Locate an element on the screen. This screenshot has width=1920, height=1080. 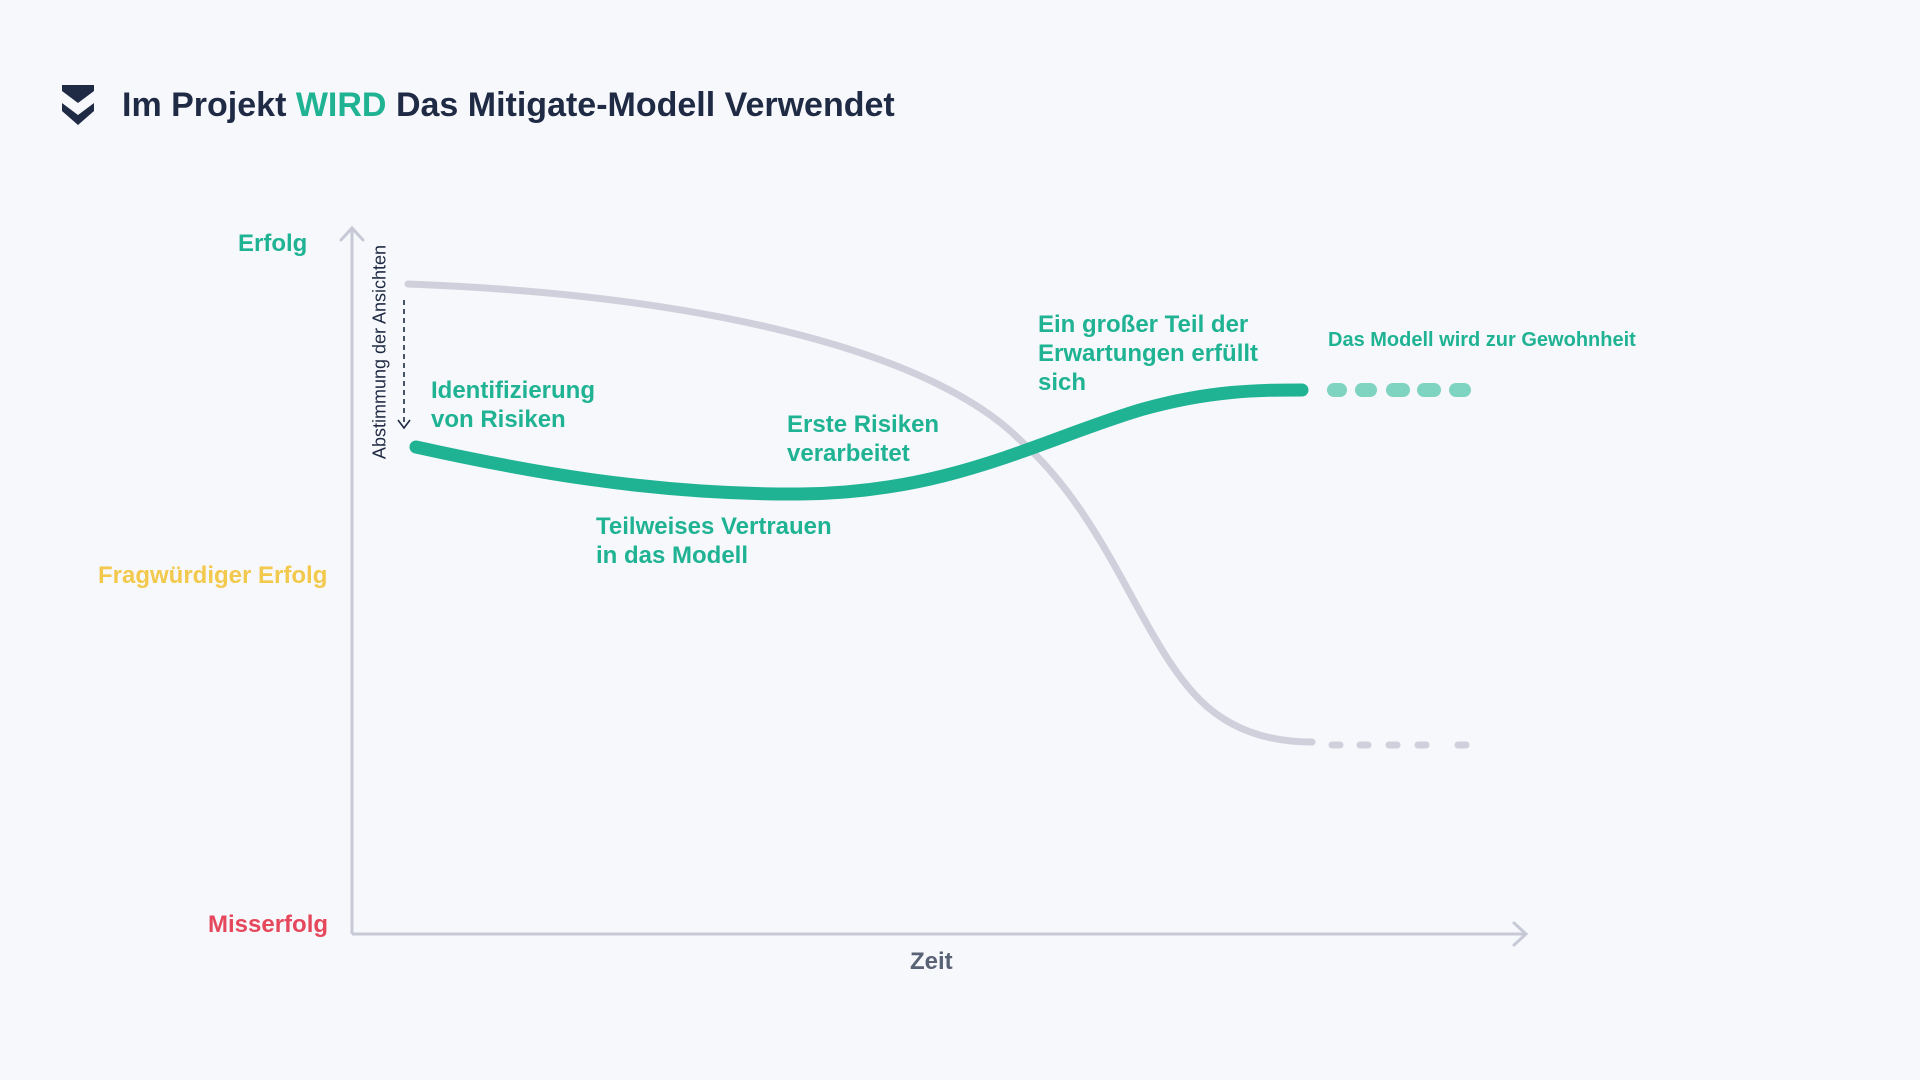
y-axis-arrow is located at coordinates (352, 233).